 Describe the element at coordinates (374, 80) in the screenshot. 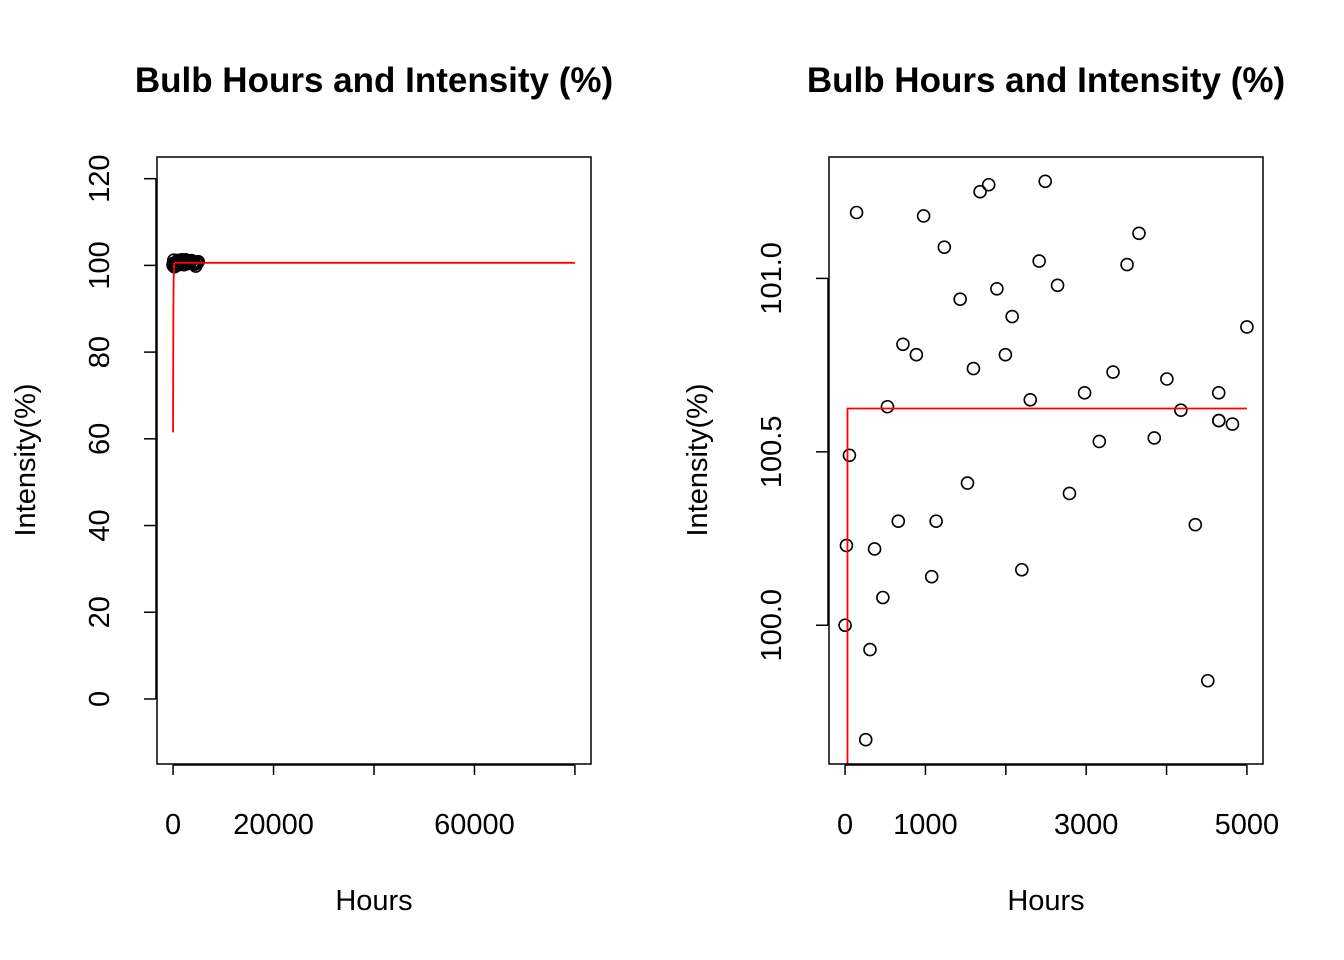

I see `left-plot-title: Bulb Hours and Intensity (%)` at that location.